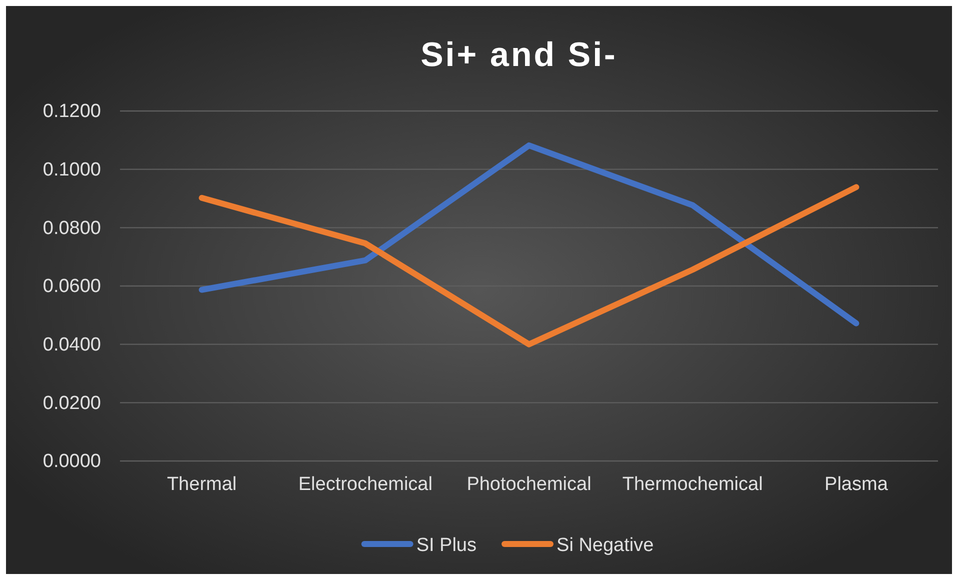  What do you see at coordinates (519, 55) in the screenshot?
I see `chart-title: Si+ and Si-` at bounding box center [519, 55].